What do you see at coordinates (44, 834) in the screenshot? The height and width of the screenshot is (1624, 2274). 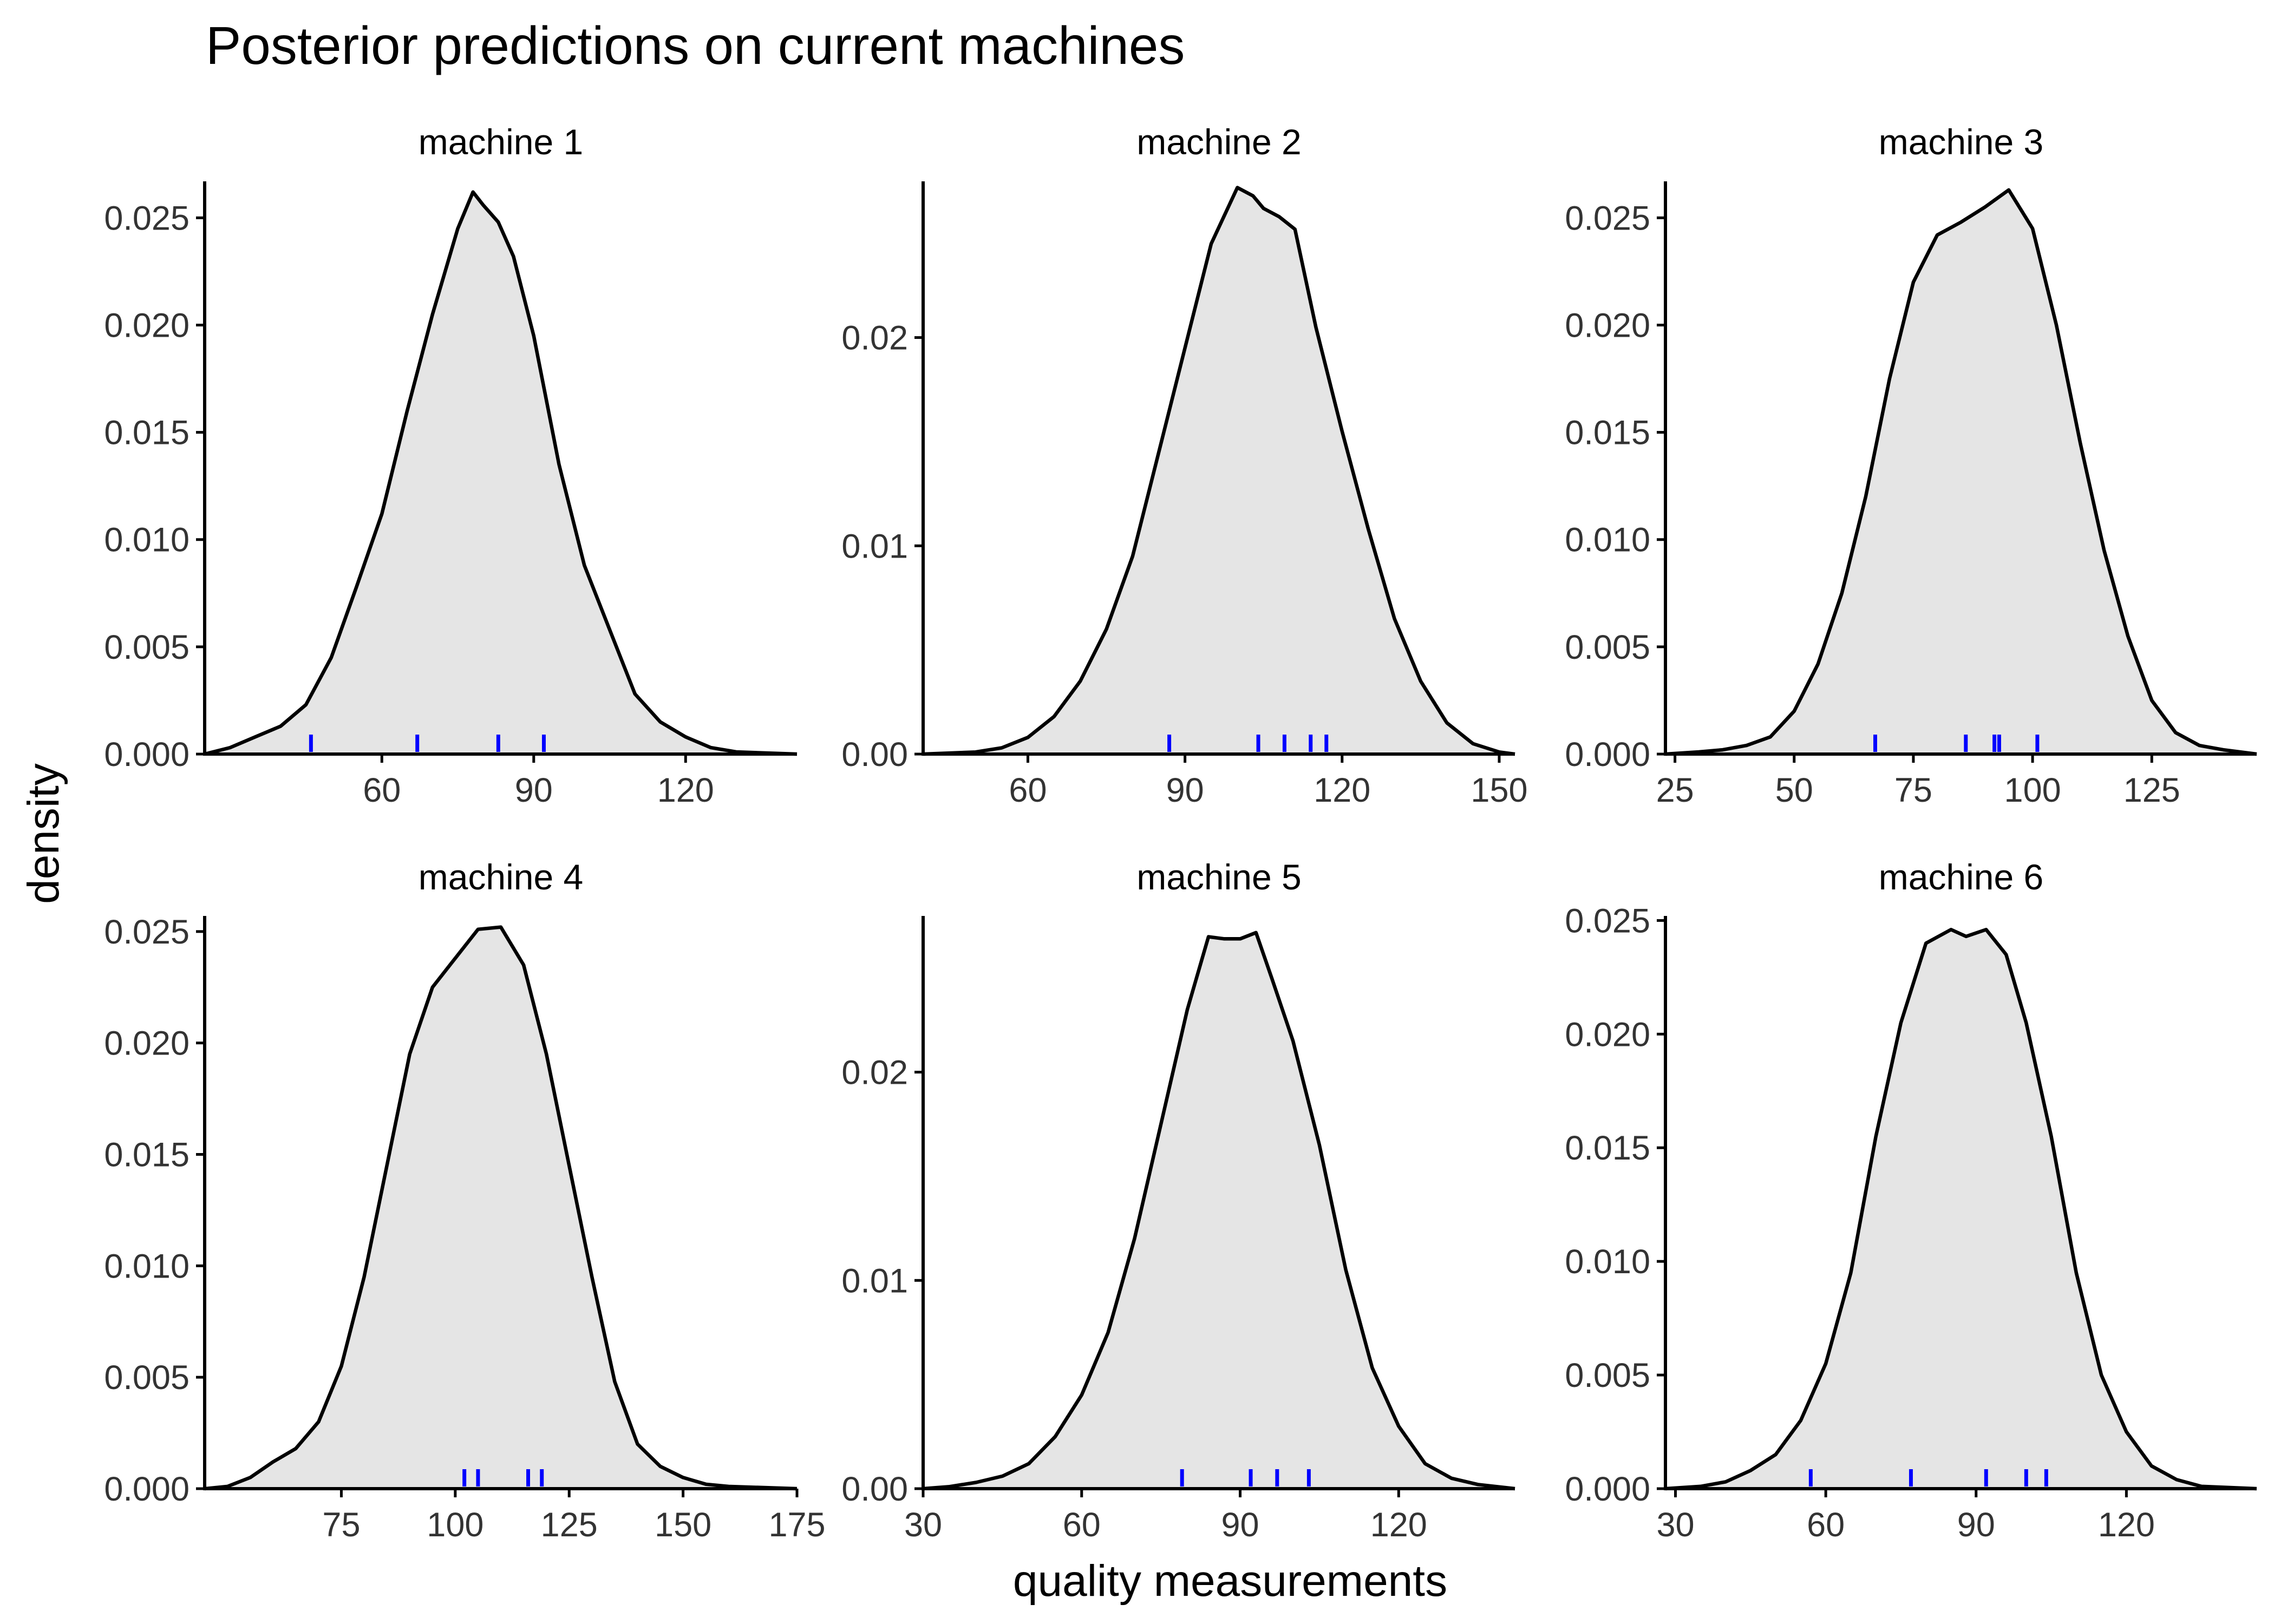 I see `y-axis-title: density` at bounding box center [44, 834].